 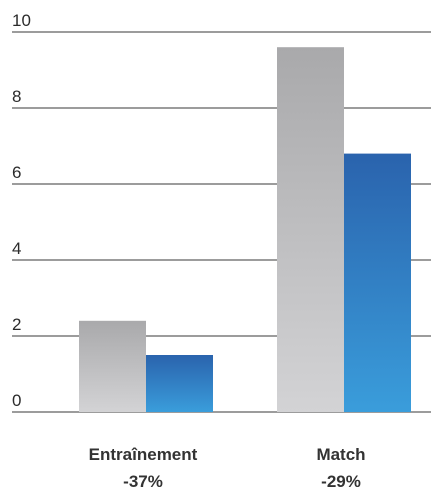 I want to click on y-tick-label: 0, so click(x=16, y=400).